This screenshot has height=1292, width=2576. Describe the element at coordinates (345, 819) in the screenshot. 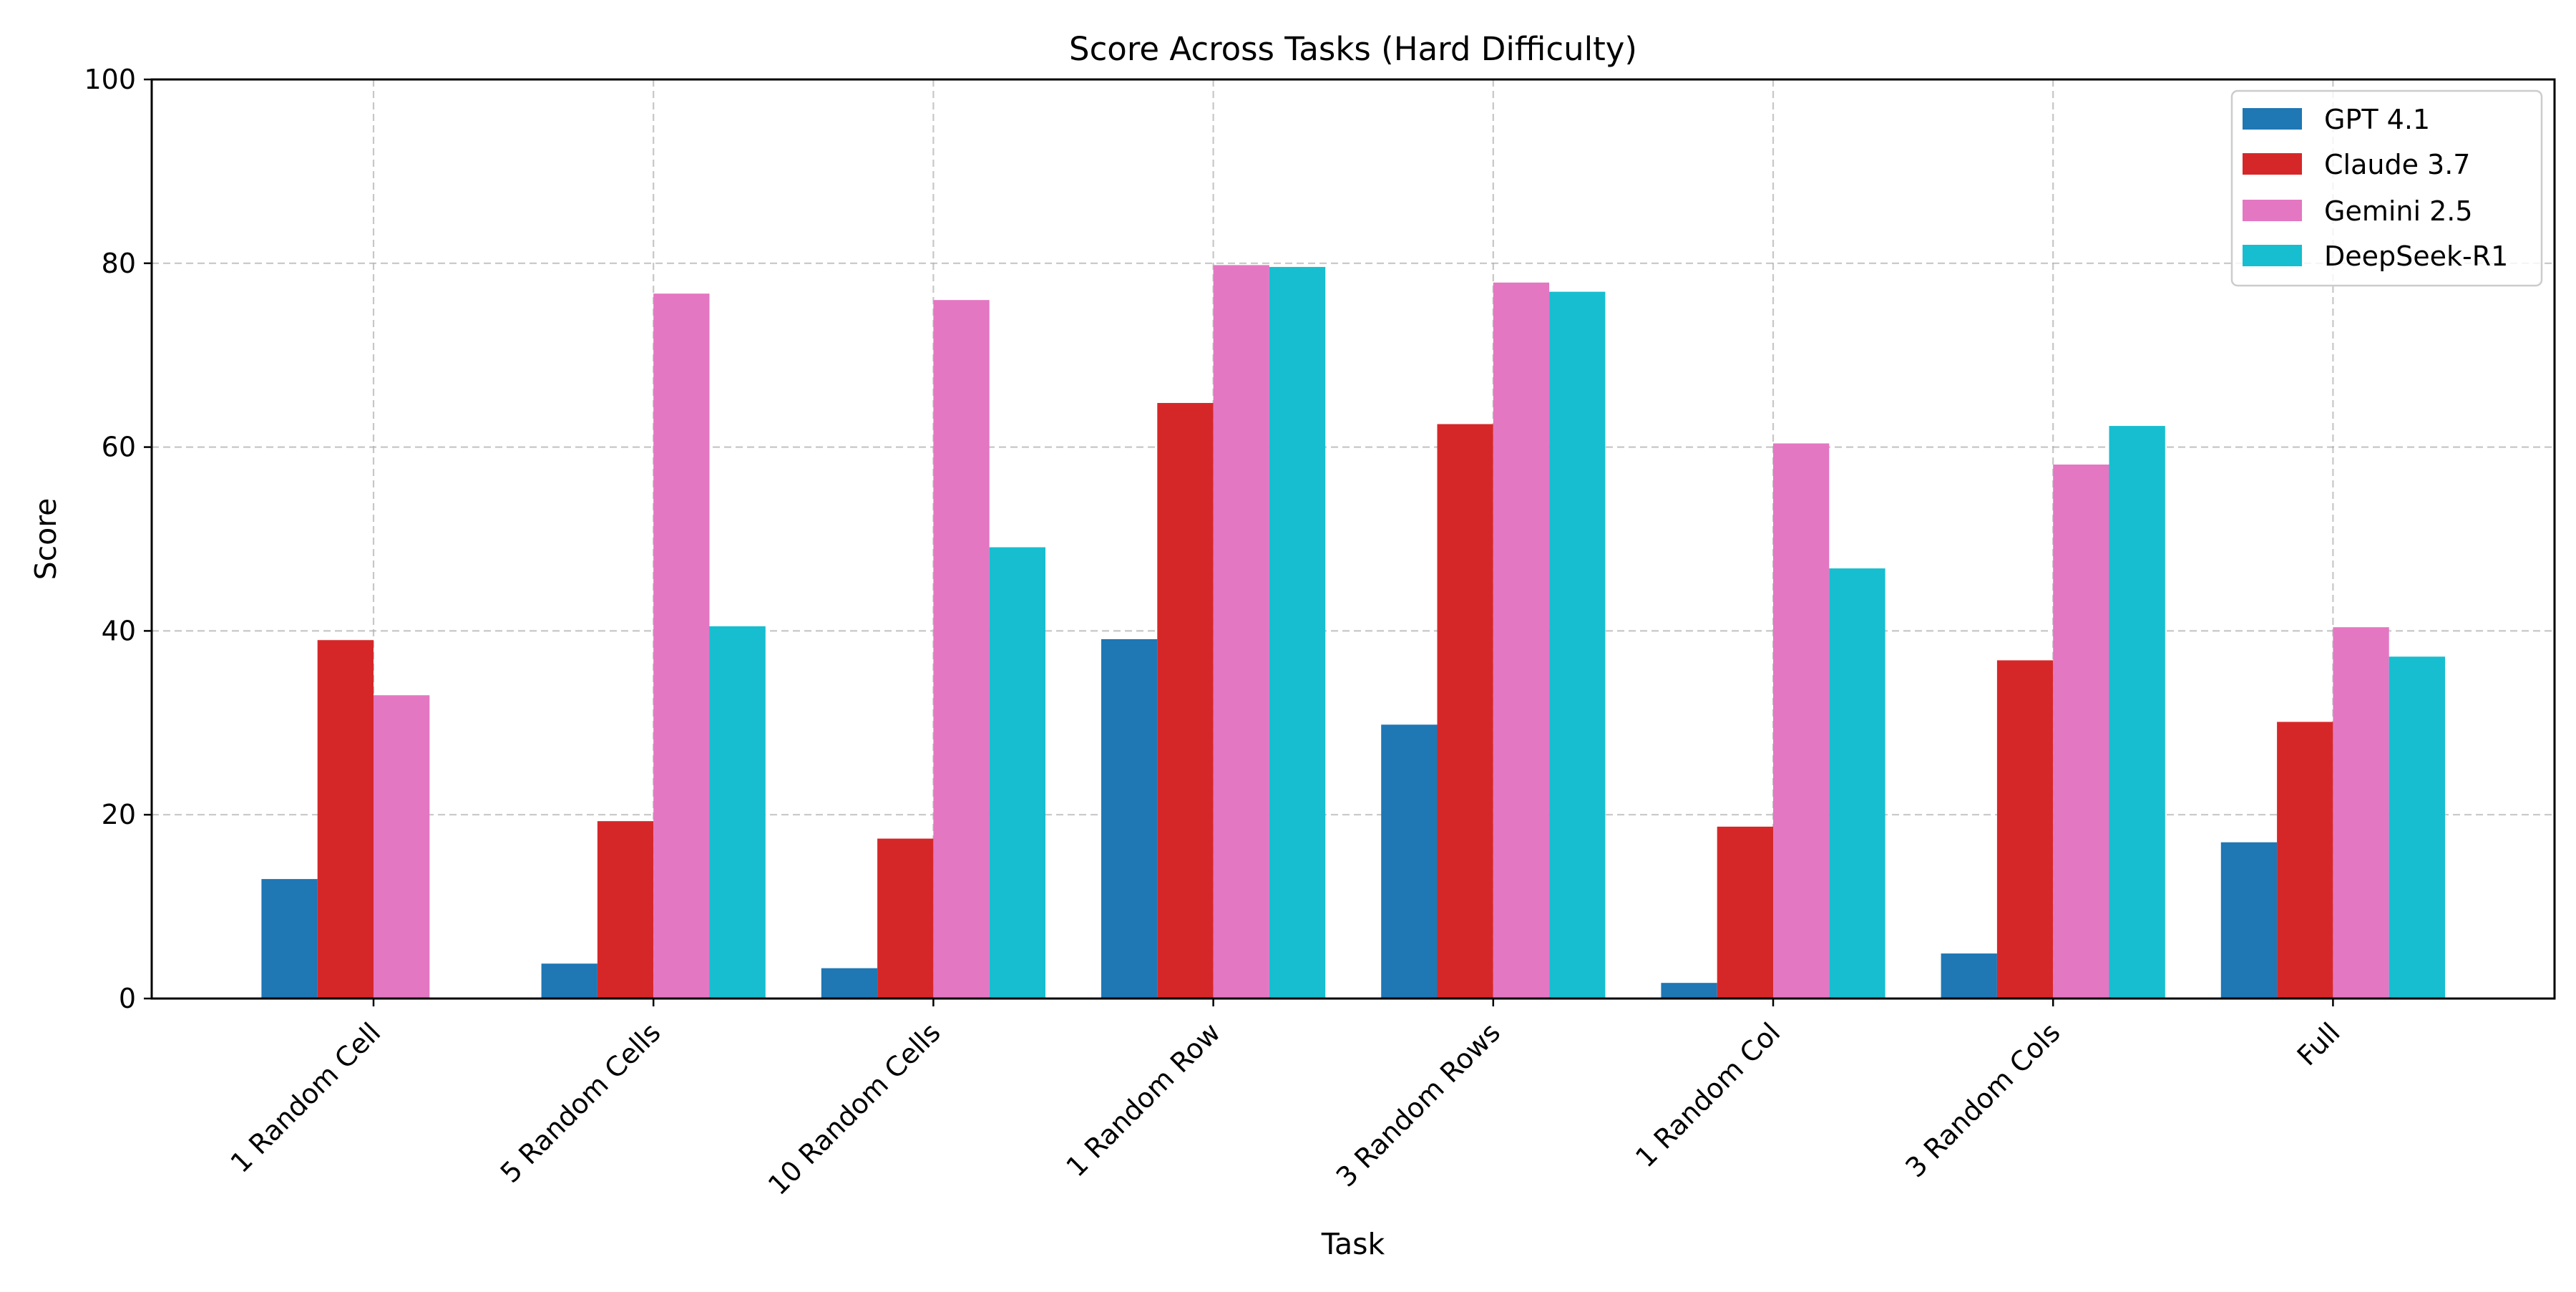

I see `bar-claude-3-7-1-random-cell` at that location.